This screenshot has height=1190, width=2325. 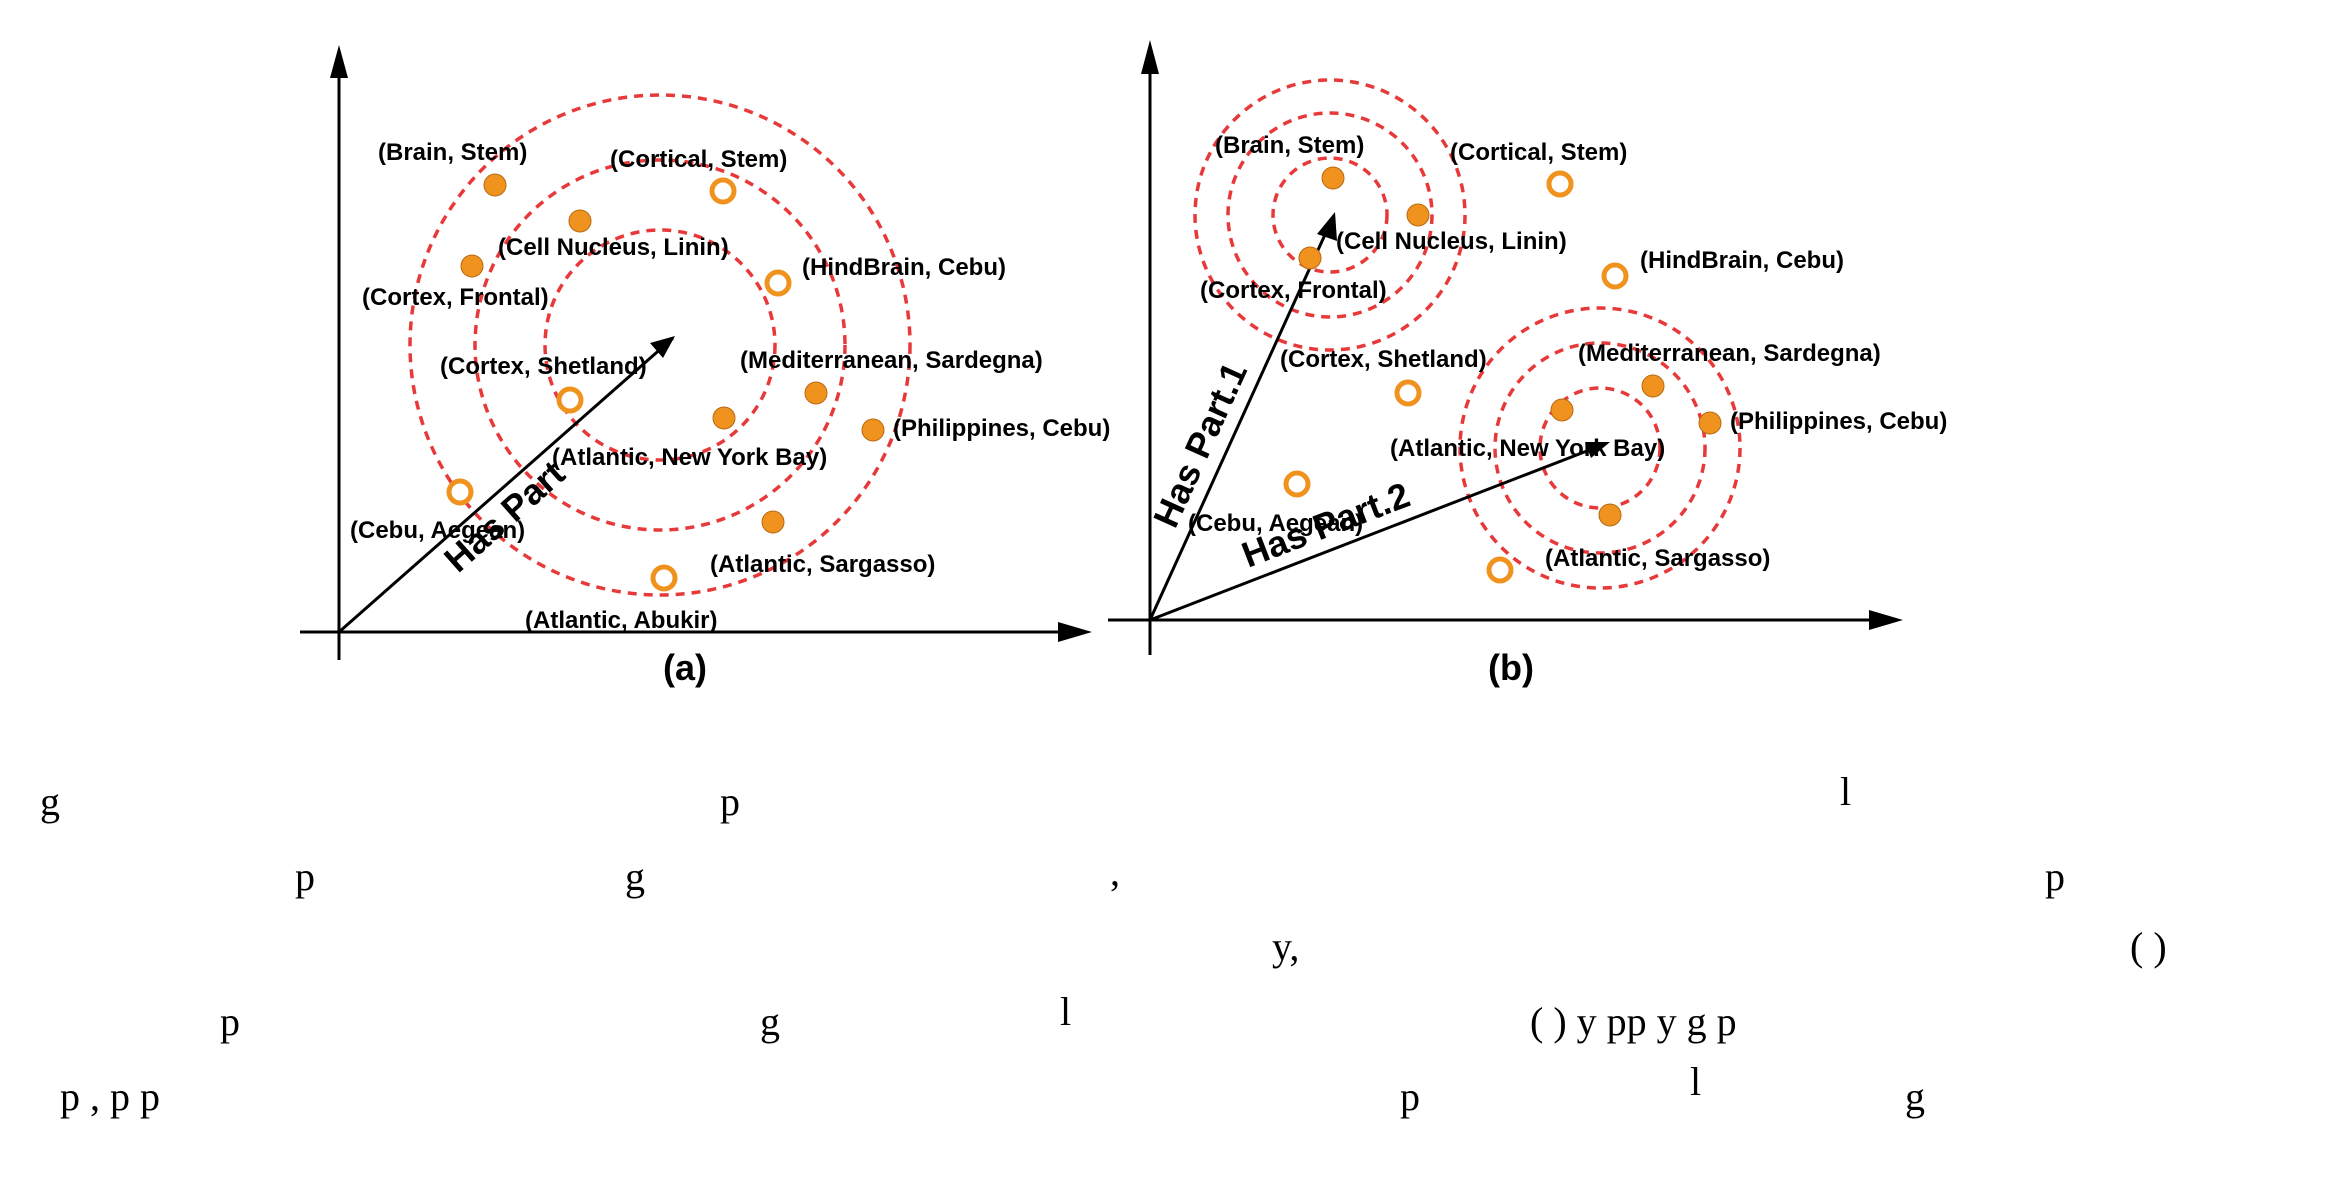 I want to click on ring-middle-a, so click(x=660, y=345).